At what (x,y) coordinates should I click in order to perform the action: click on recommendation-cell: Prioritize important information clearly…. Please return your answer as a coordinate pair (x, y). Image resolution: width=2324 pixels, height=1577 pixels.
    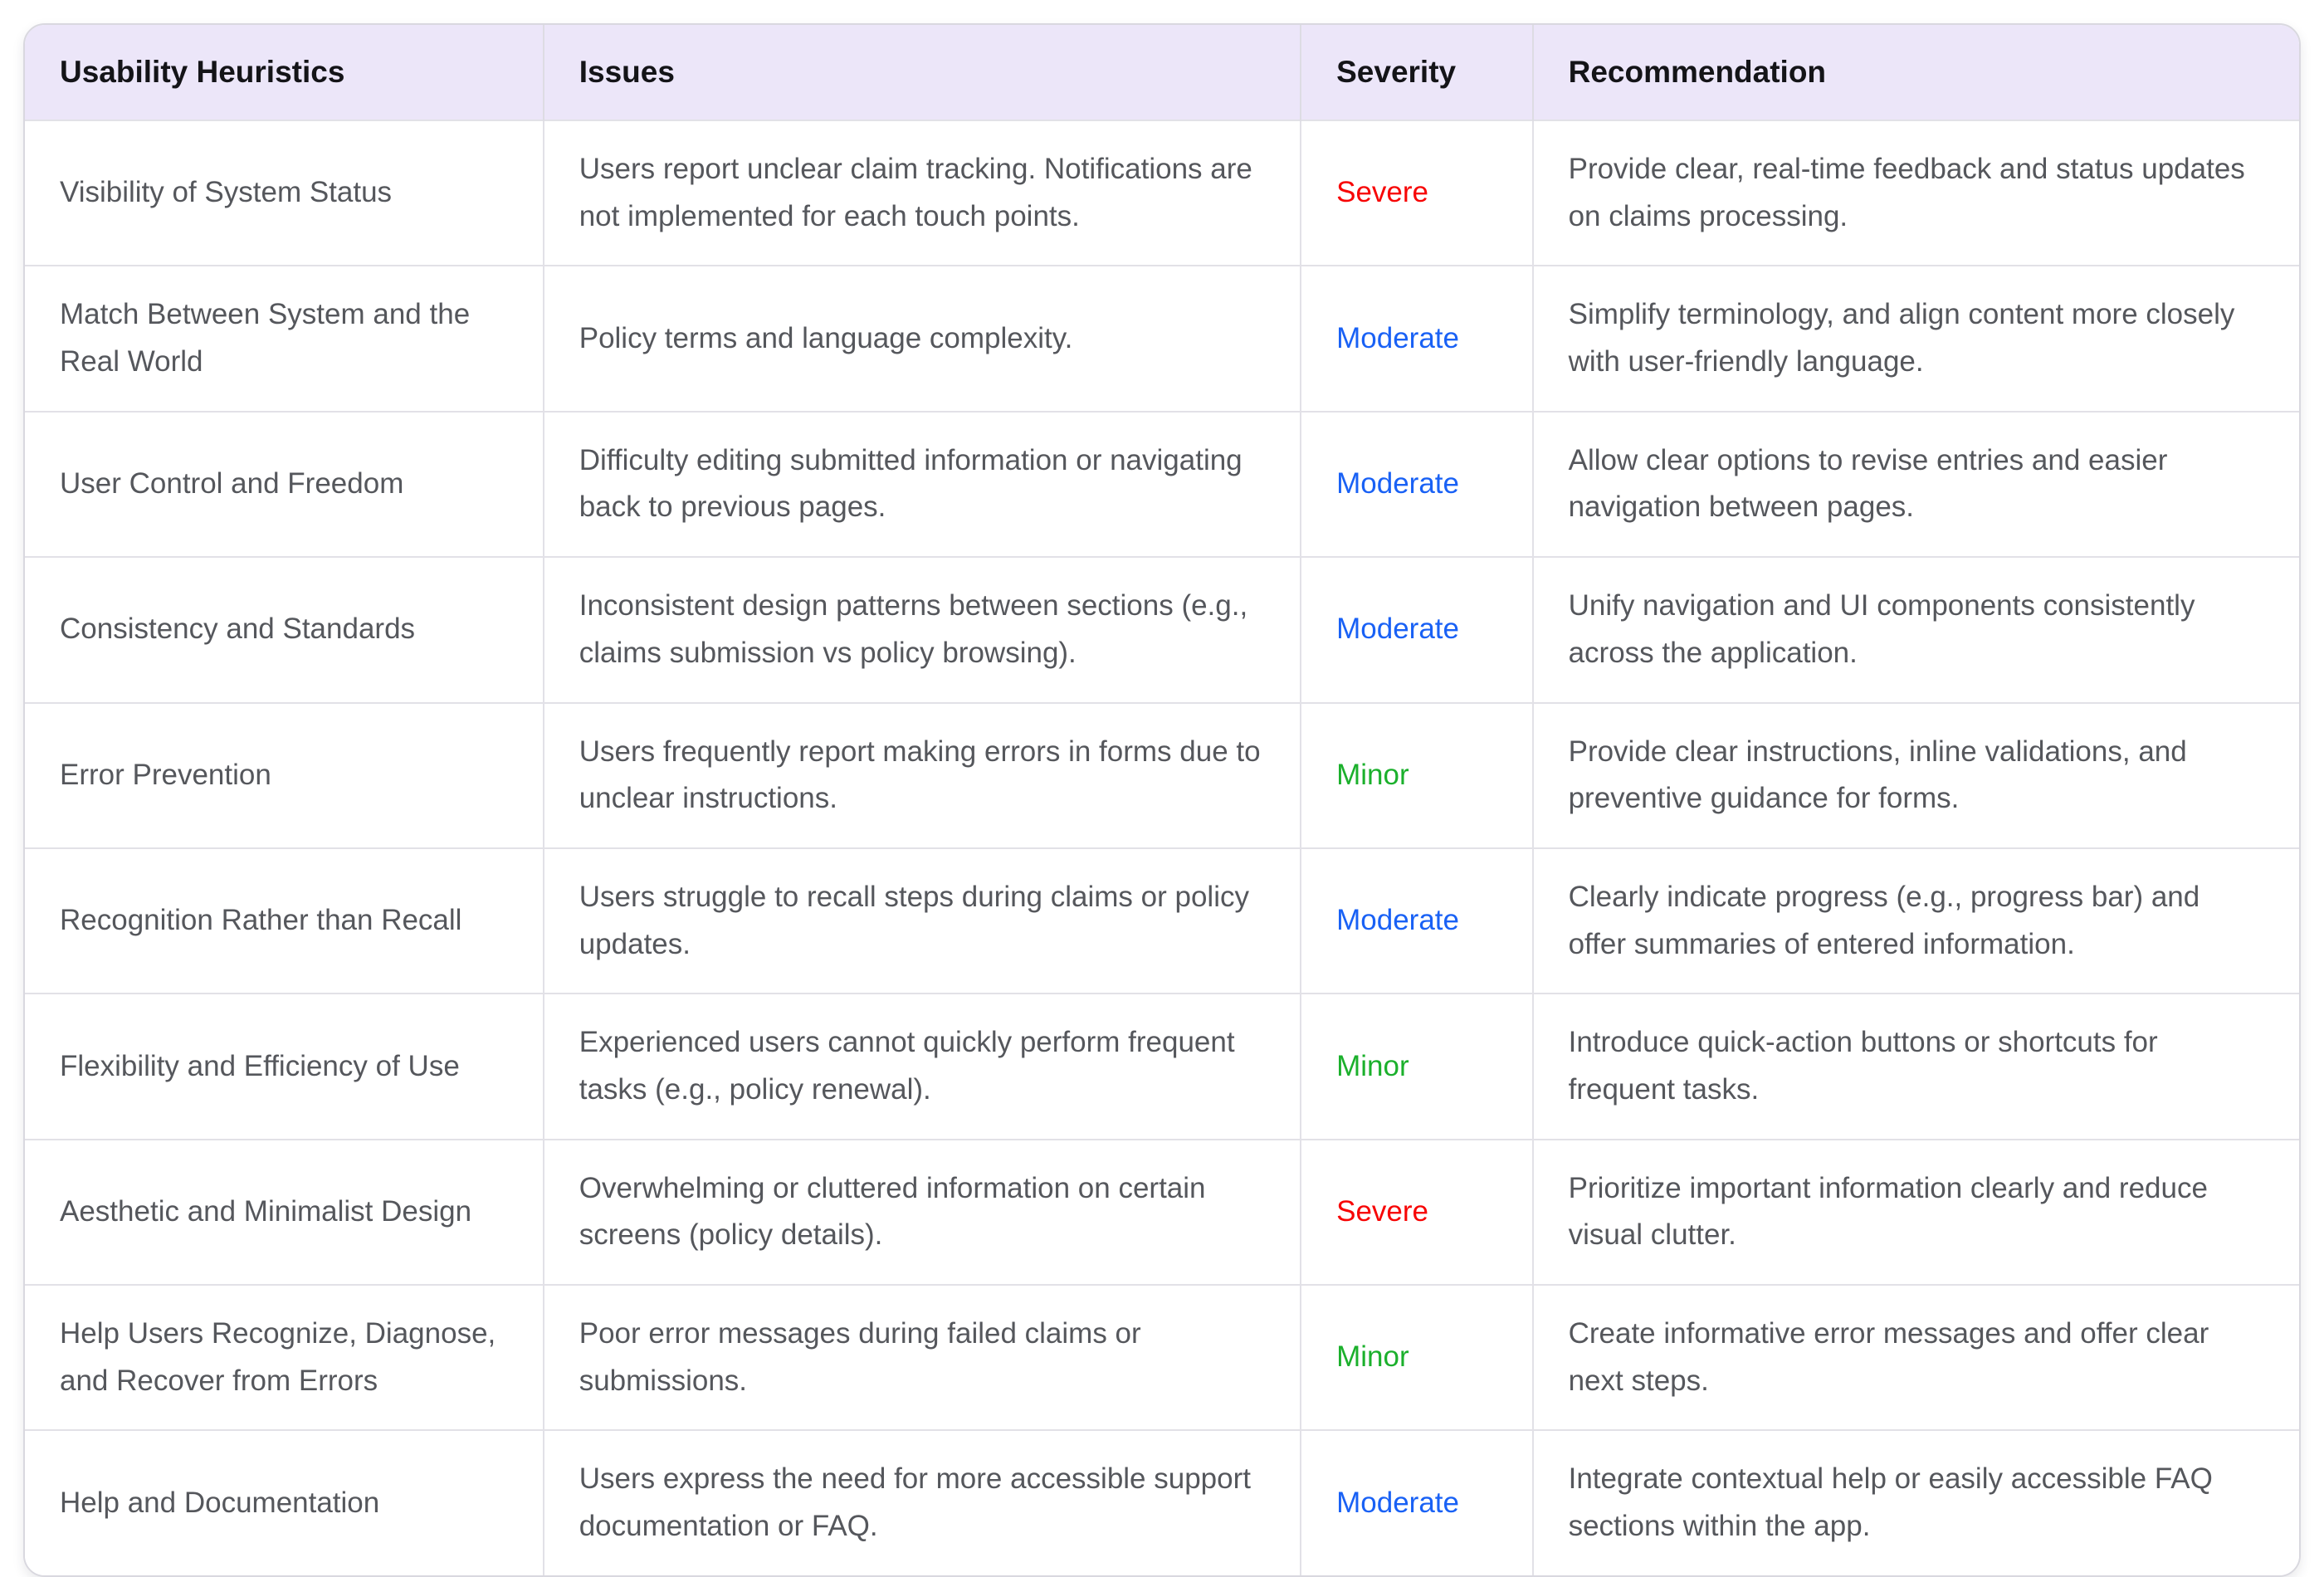
    Looking at the image, I should click on (1916, 1211).